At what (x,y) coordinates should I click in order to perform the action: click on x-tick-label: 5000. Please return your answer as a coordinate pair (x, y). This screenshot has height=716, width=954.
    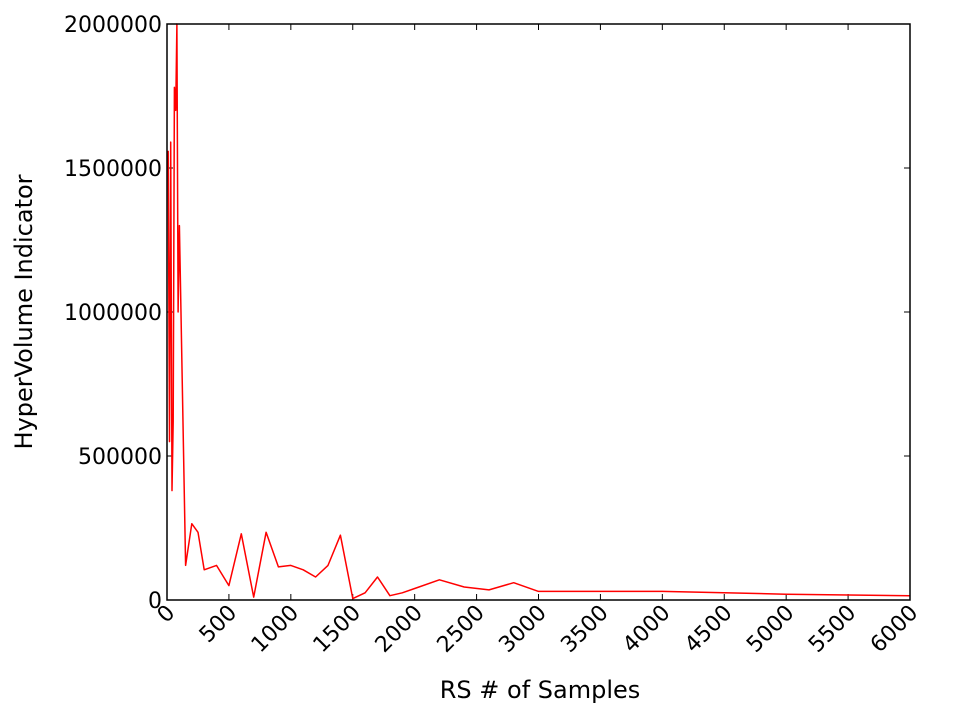
    Looking at the image, I should click on (770, 629).